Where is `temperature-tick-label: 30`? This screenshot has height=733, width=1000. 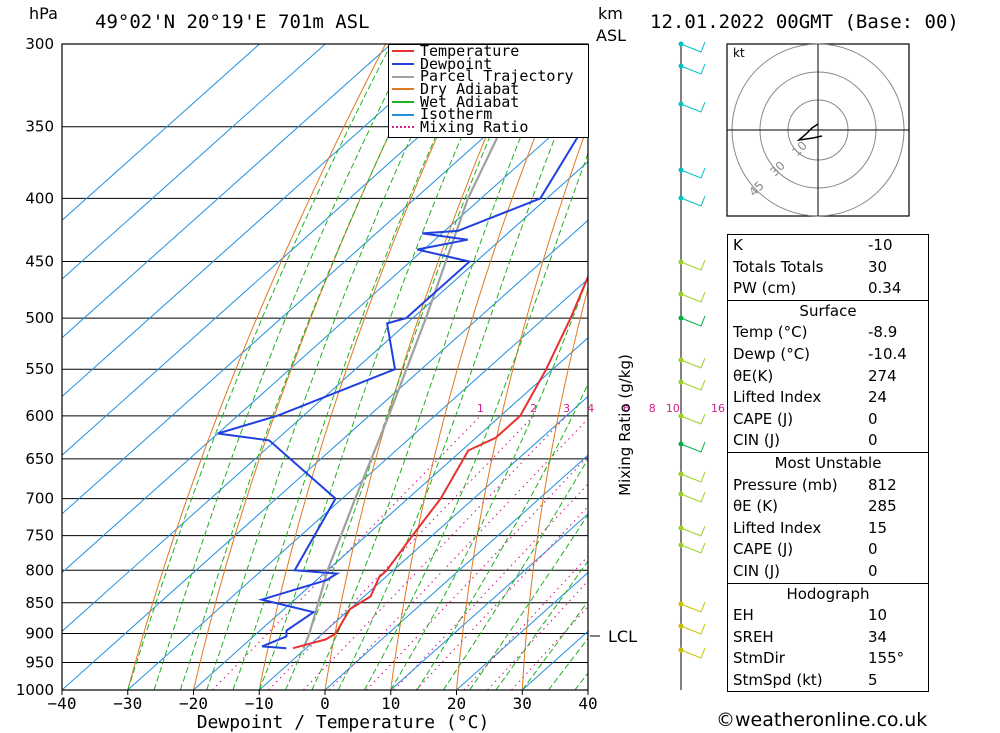
temperature-tick-label: 30 is located at coordinates (522, 703).